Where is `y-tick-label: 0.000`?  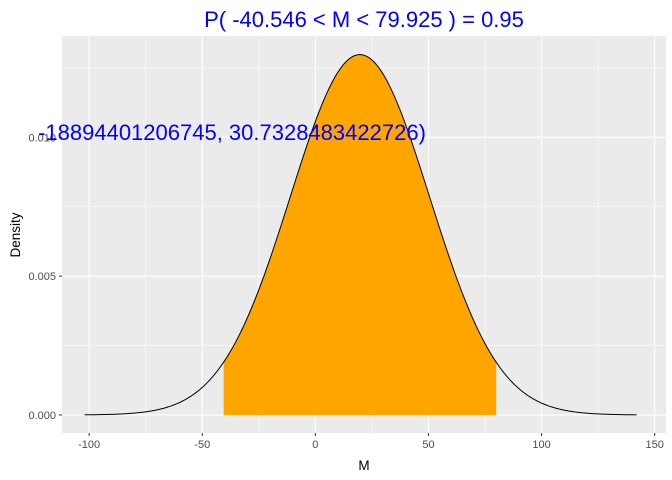 y-tick-label: 0.000 is located at coordinates (42, 416).